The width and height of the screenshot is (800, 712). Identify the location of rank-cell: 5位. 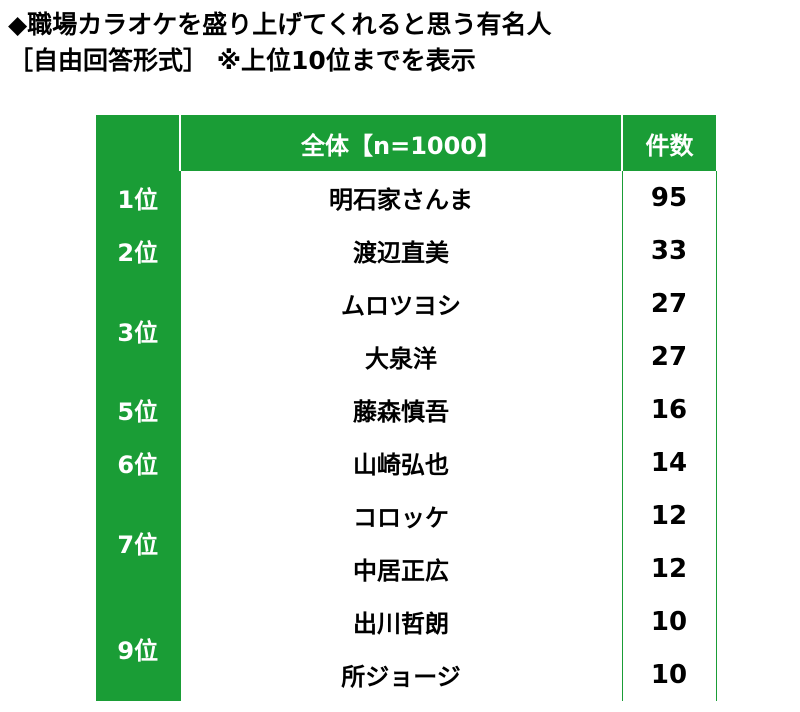
(138, 409).